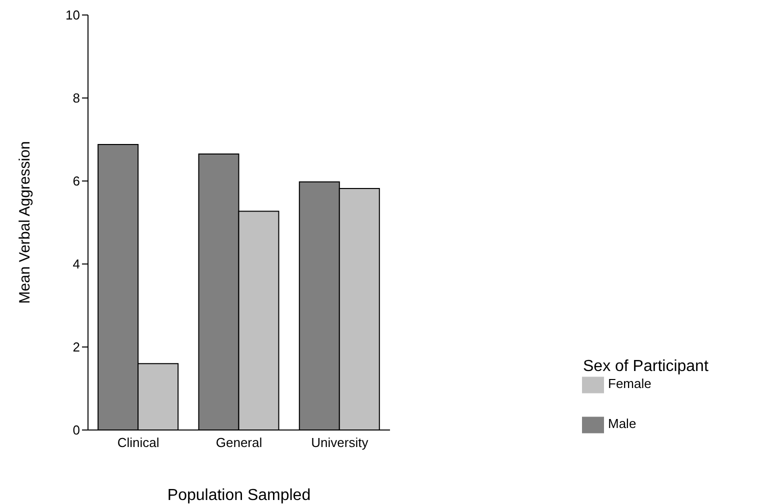 The height and width of the screenshot is (504, 768). Describe the element at coordinates (645, 367) in the screenshot. I see `legend-title: Sex of Participant` at that location.